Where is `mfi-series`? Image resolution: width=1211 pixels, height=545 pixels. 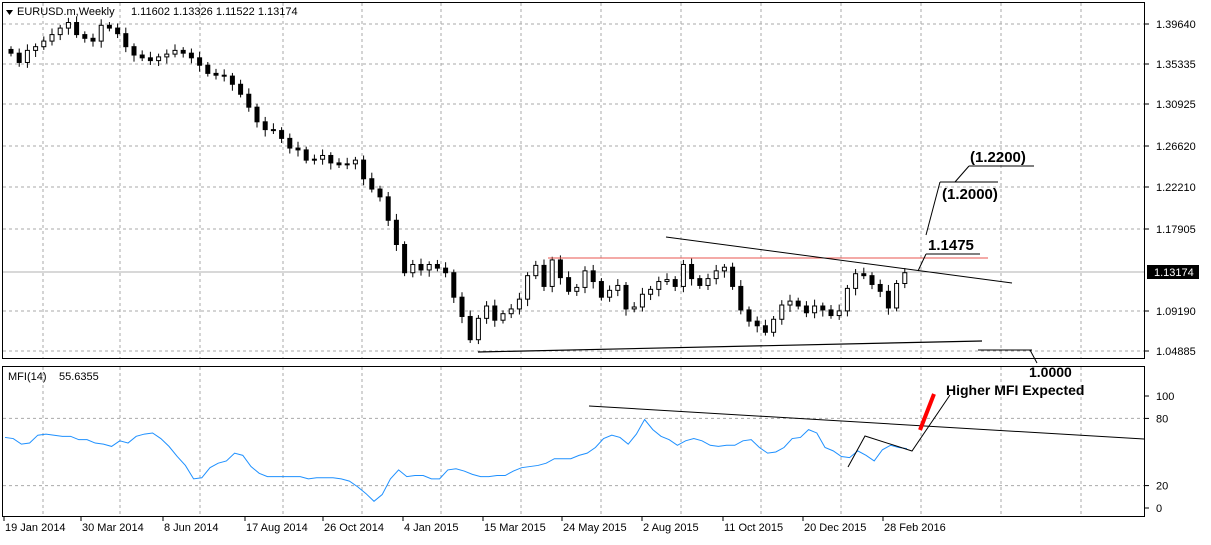 mfi-series is located at coordinates (456, 460).